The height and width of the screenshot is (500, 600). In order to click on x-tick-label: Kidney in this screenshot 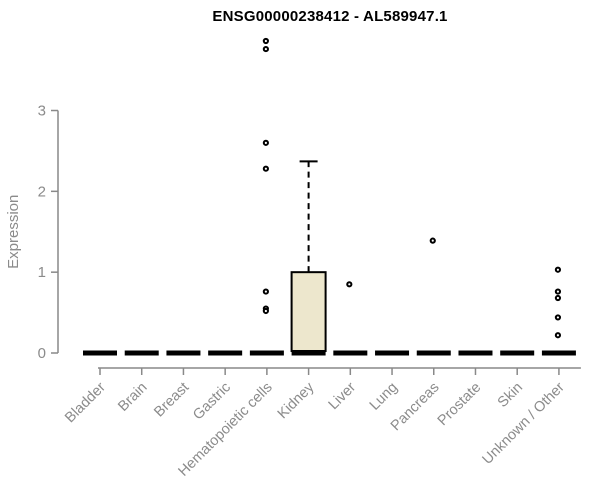, I will do `click(296, 400)`.